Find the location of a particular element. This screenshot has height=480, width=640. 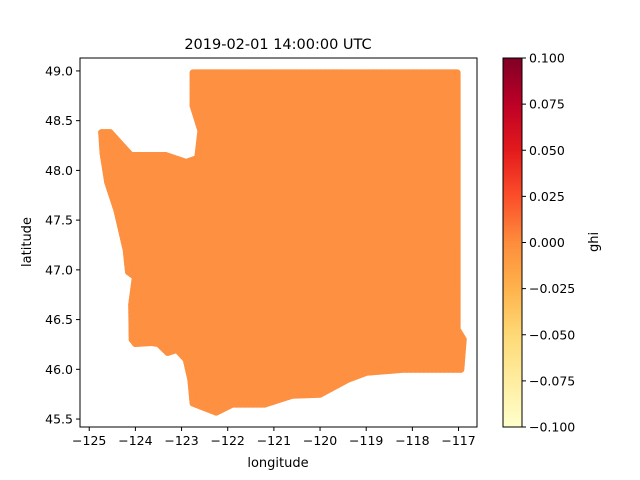

x-axis-ticks: −125 −124 −123 −122 −121 −120 −119 −118 −117 is located at coordinates (274, 437).